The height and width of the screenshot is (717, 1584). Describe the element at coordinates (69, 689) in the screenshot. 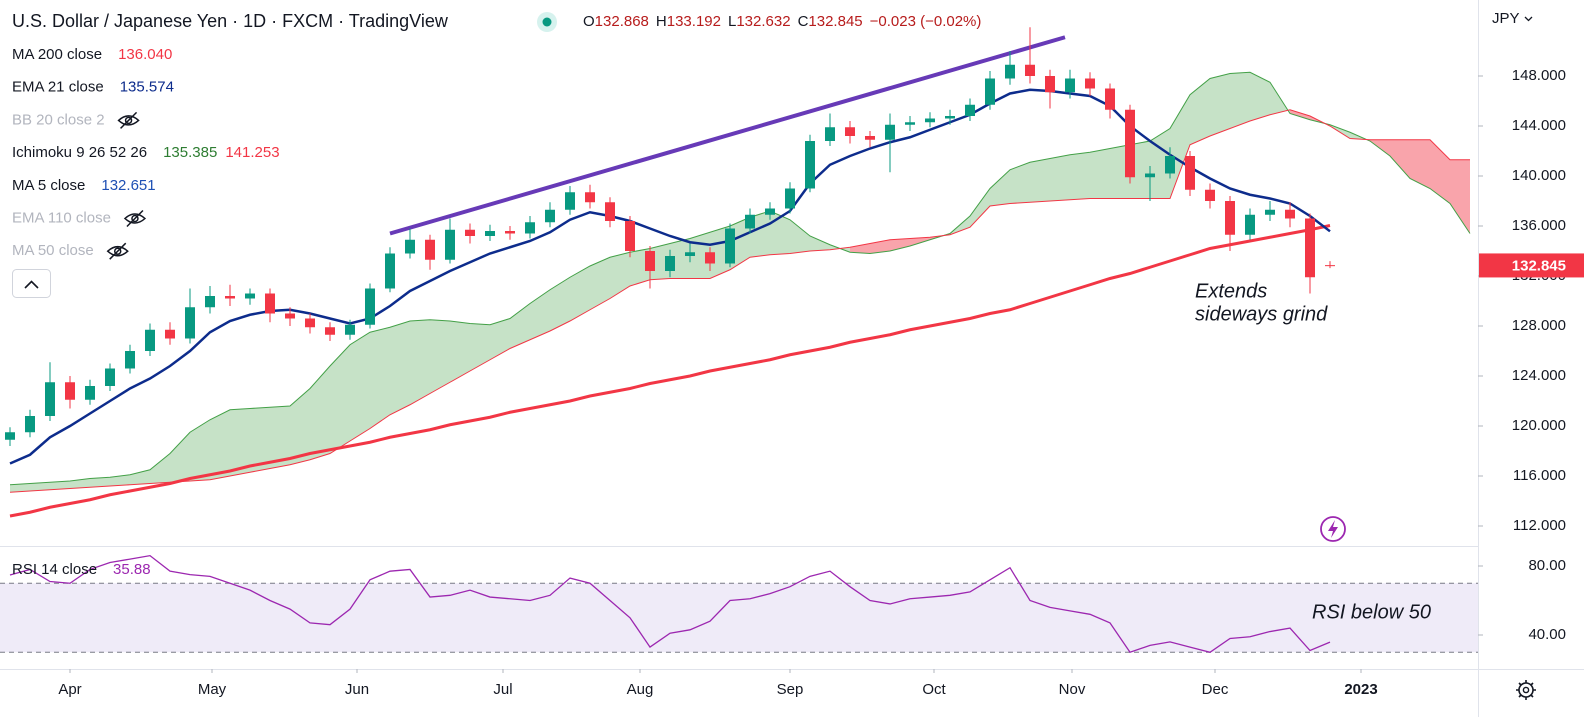

I see `x-tick-label: Apr` at that location.